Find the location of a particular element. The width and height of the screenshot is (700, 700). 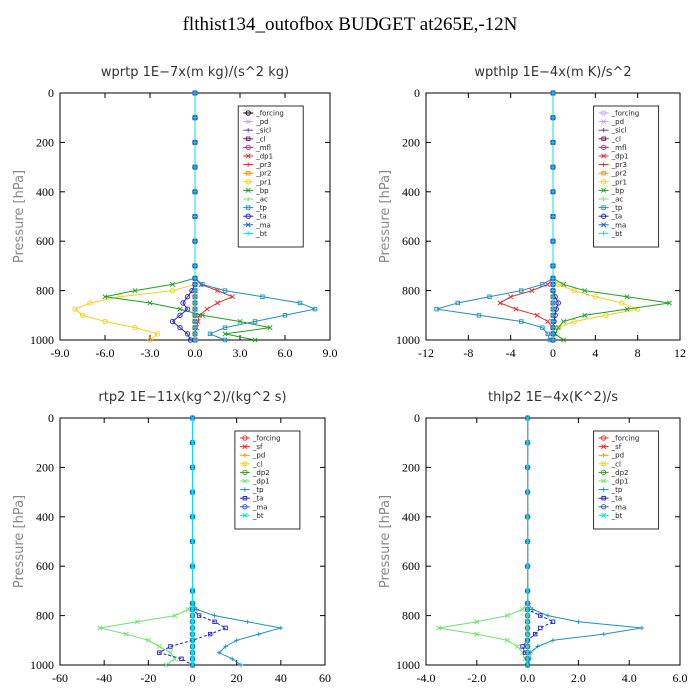

legend-label: _bt is located at coordinates (617, 234).